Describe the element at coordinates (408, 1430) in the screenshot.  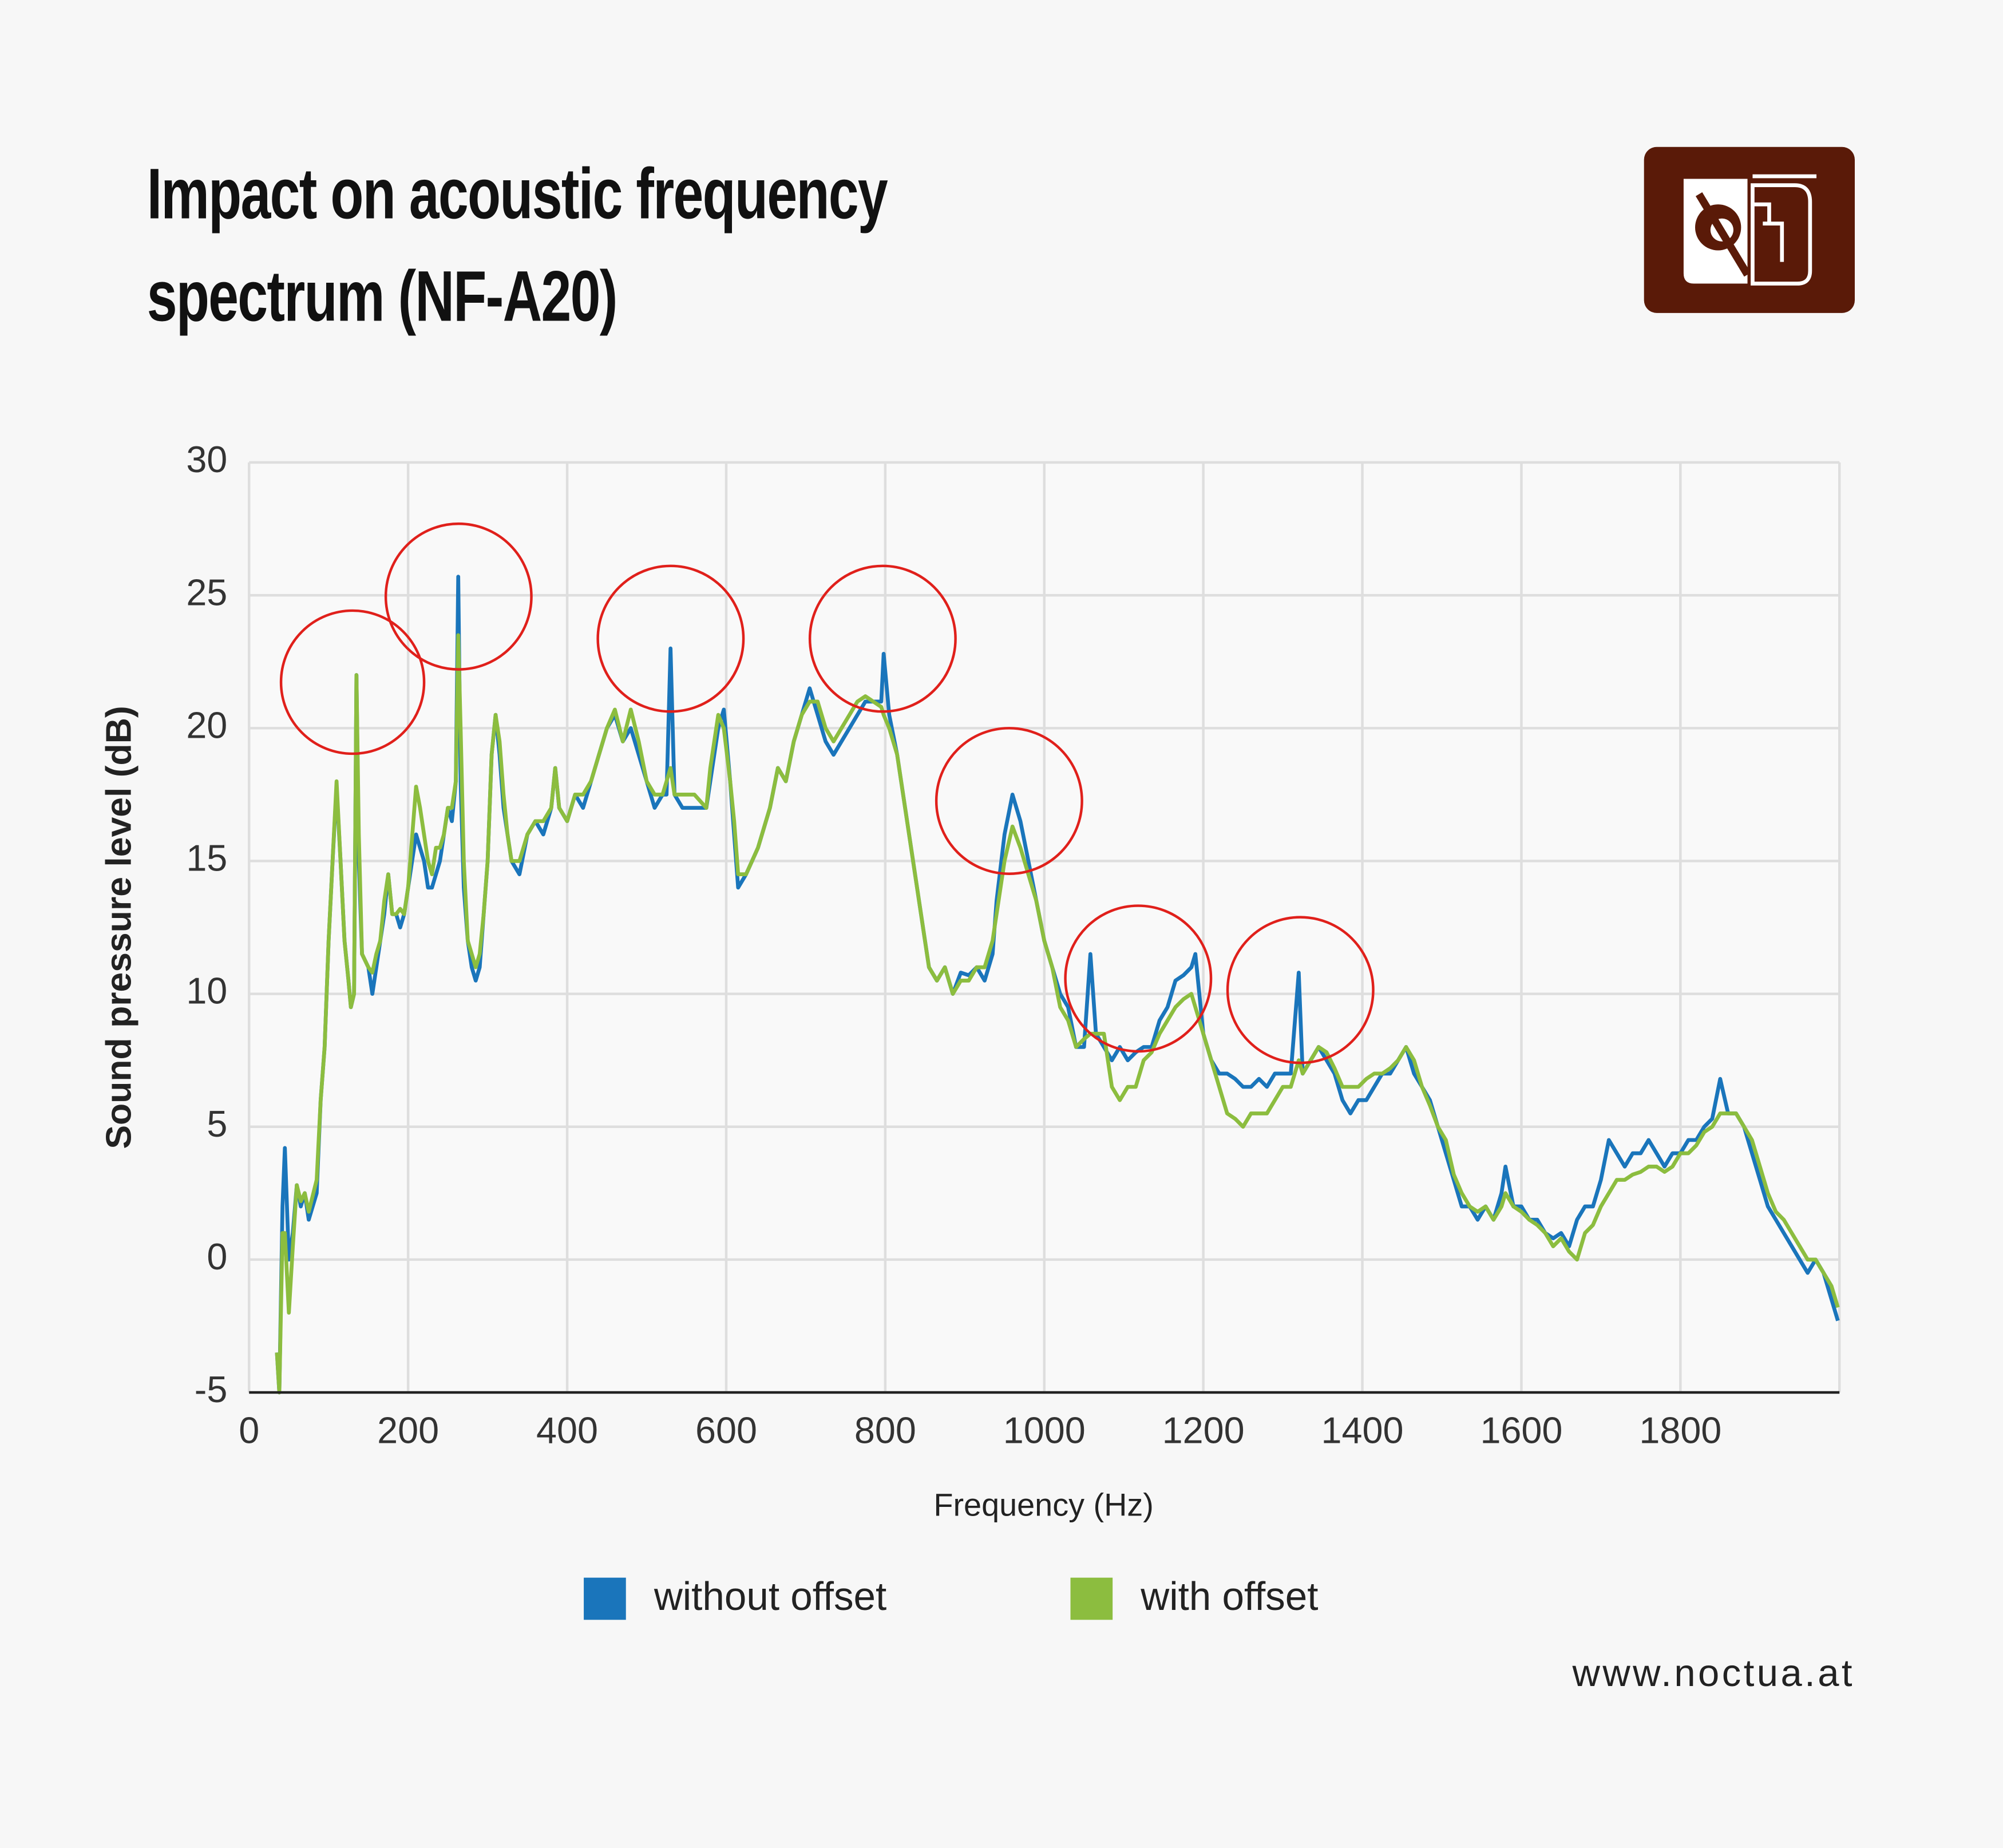
I see `x-tick-label: 200` at that location.